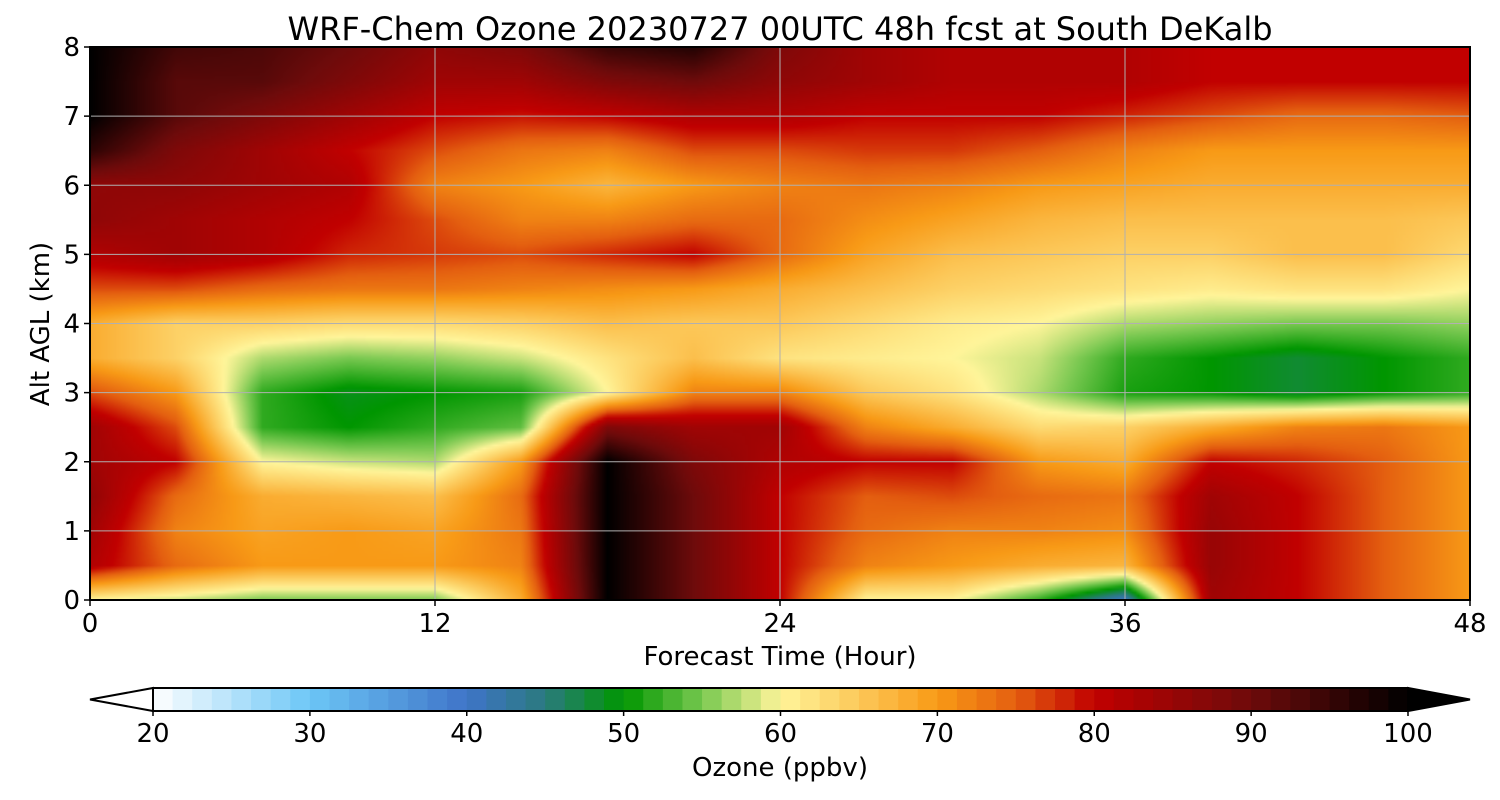 Image resolution: width=1500 pixels, height=800 pixels. Describe the element at coordinates (1124, 624) in the screenshot. I see `x-tick-label: 36` at that location.